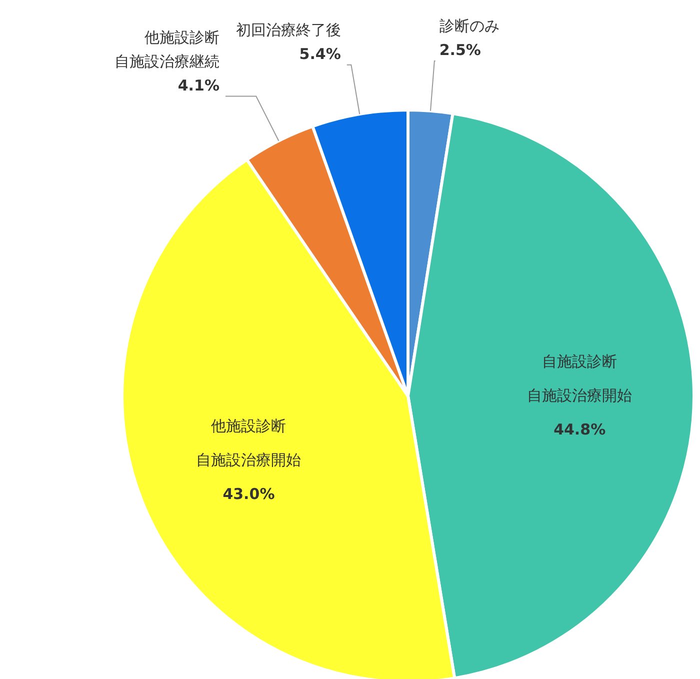 This screenshot has width=700, height=679. Describe the element at coordinates (249, 442) in the screenshot. I see `slice-label: 他施設診断自施設治療開始` at that location.